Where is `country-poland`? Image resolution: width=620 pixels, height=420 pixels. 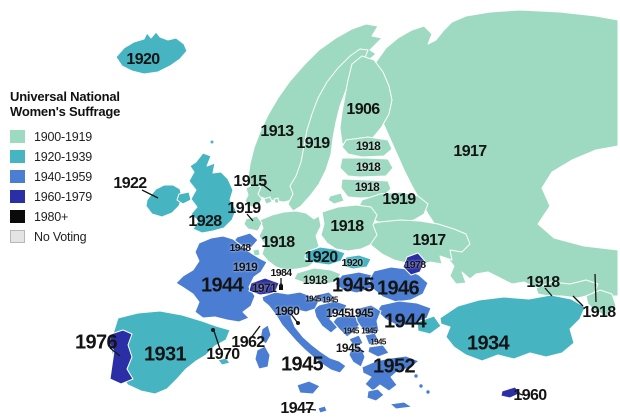 country-poland is located at coordinates (349, 228).